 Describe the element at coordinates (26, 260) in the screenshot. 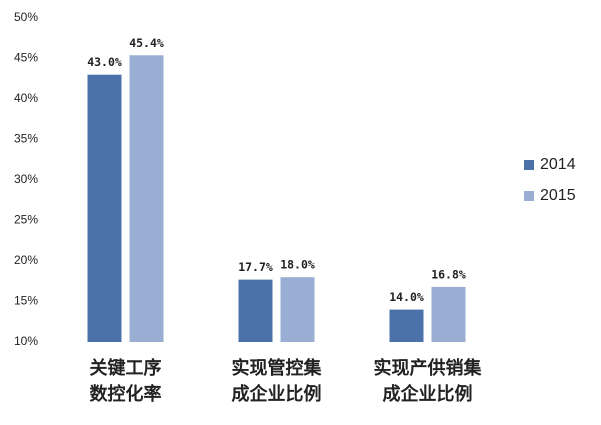

I see `y-tick-label: 20%` at that location.